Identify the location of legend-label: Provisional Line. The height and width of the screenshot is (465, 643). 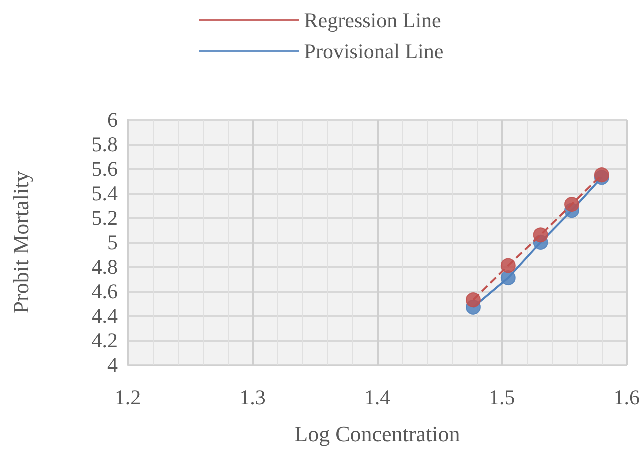
(374, 52).